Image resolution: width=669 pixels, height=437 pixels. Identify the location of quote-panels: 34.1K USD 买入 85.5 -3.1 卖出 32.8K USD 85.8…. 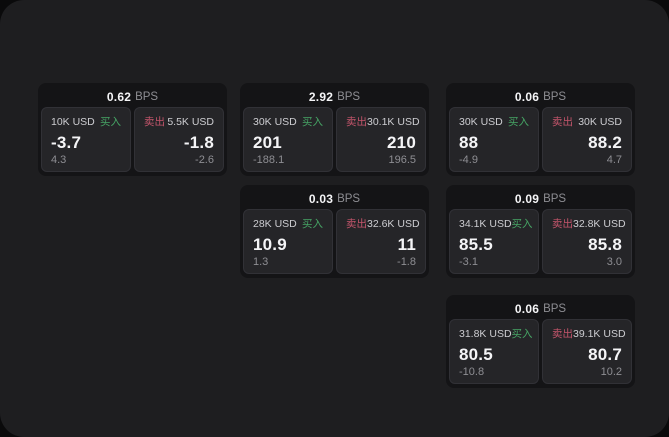
(540, 241).